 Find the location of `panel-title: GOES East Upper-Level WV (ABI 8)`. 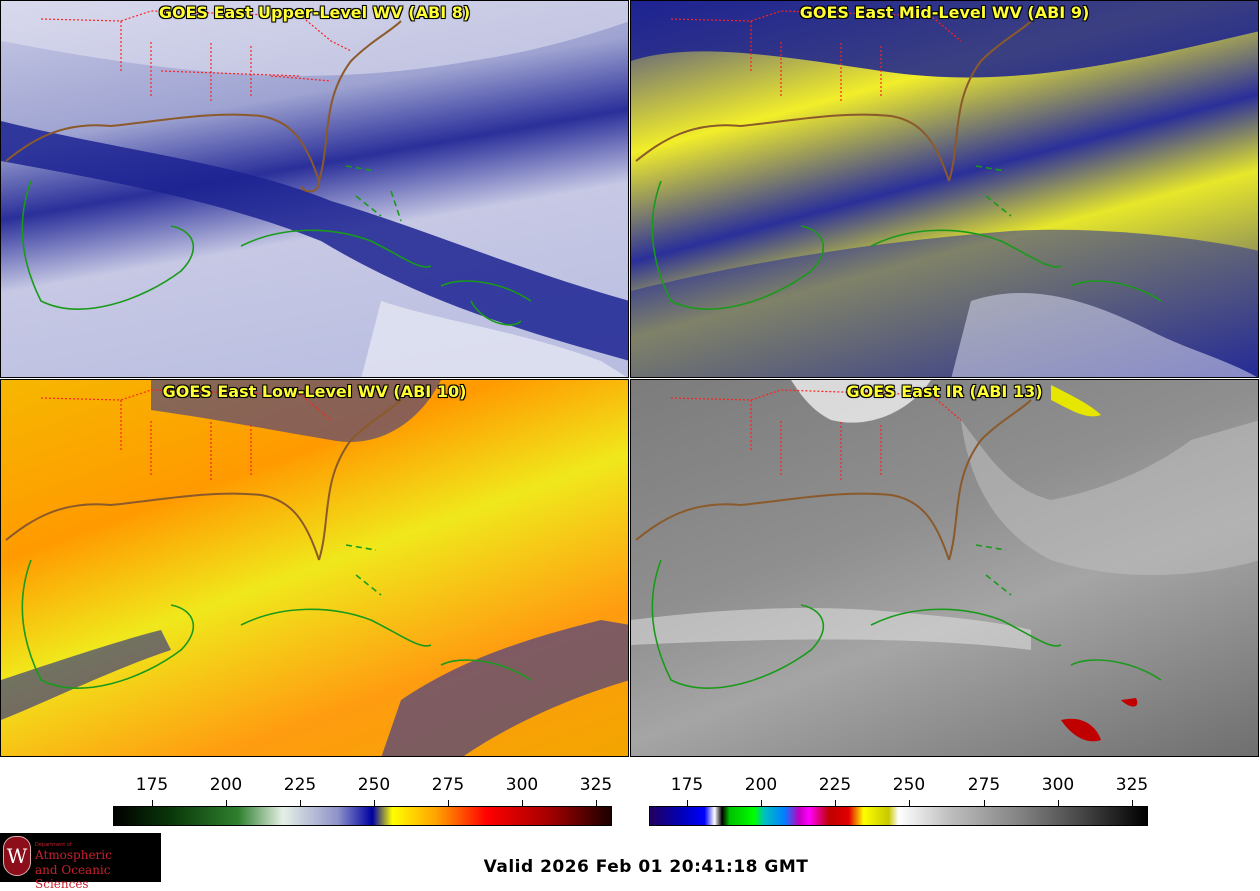

panel-title: GOES East Upper-Level WV (ABI 8) is located at coordinates (314, 12).